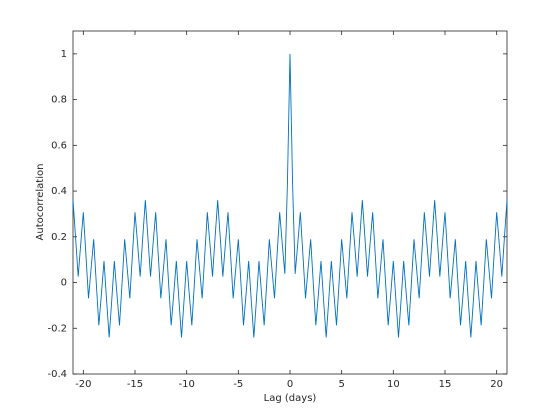 This screenshot has height=420, width=560. Describe the element at coordinates (64, 54) in the screenshot. I see `y-tick-label: 1` at that location.